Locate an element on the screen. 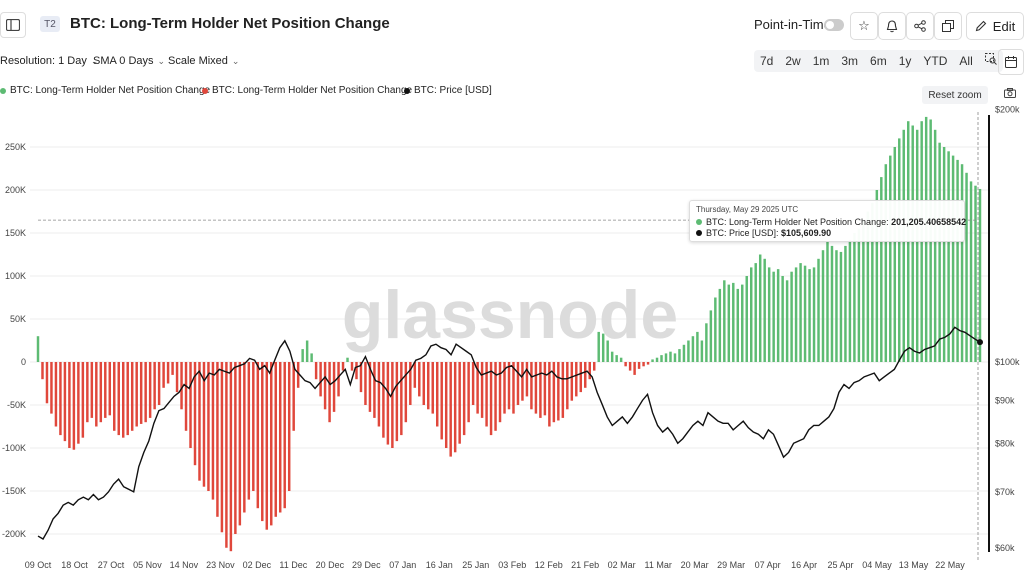  edit-button: Edit is located at coordinates (995, 26).